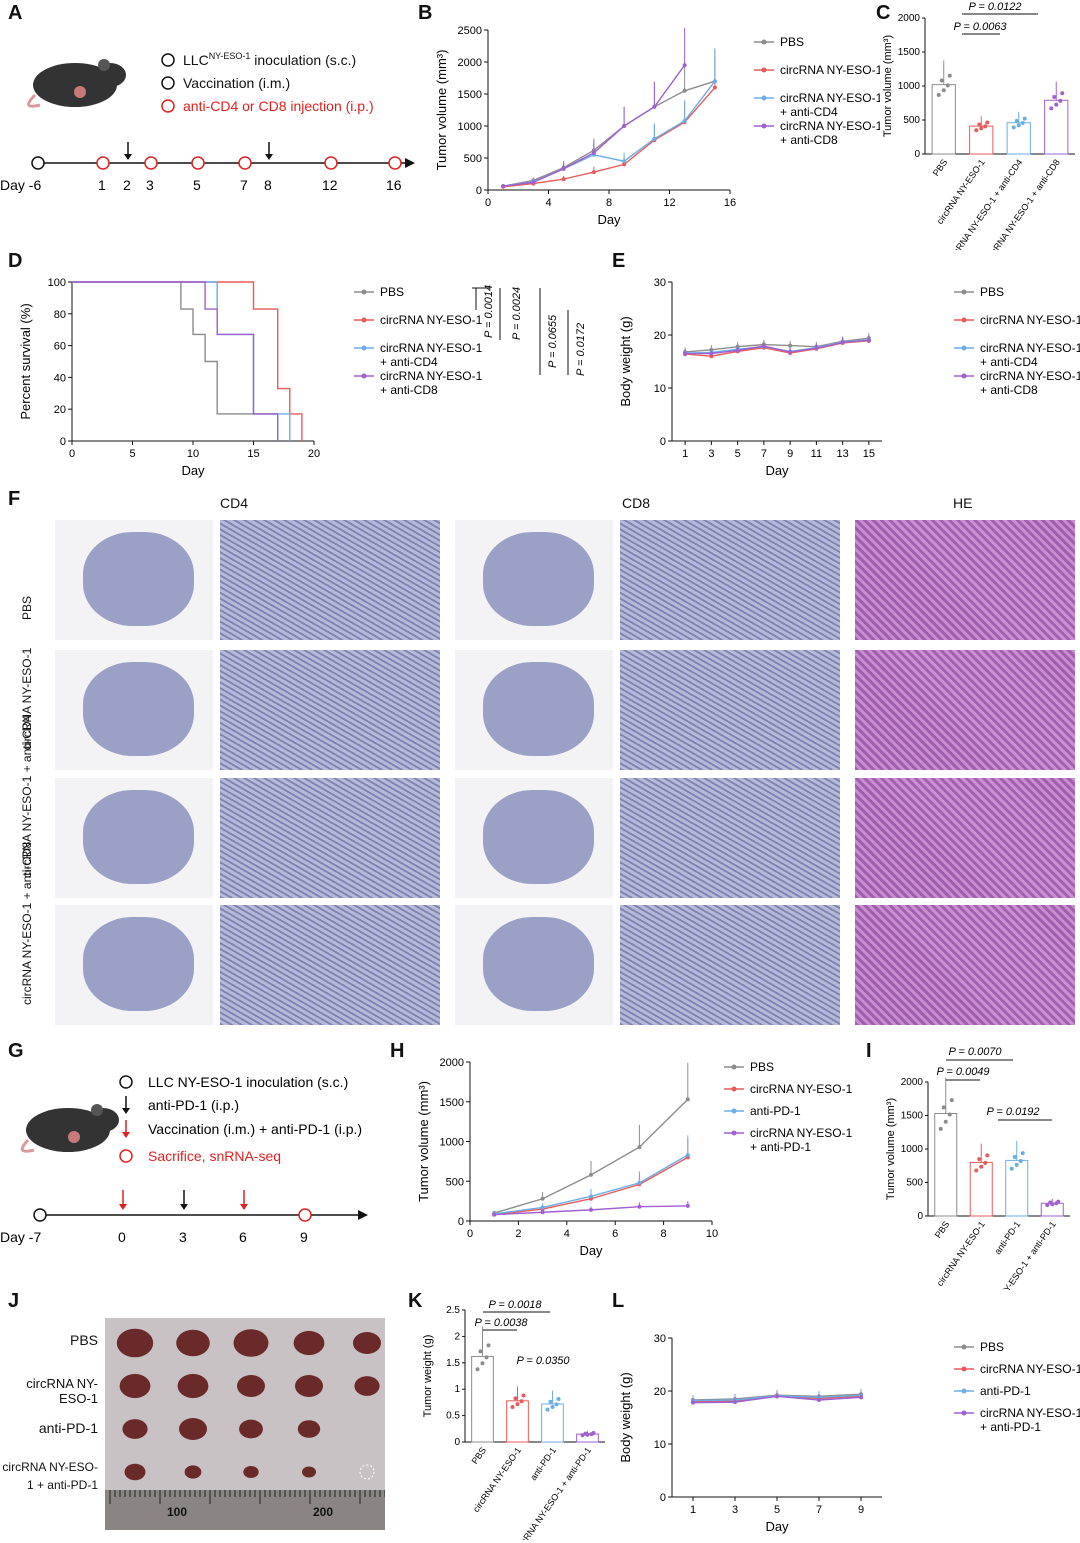 The height and width of the screenshot is (1543, 1080). What do you see at coordinates (175, 361) in the screenshot?
I see `series-line` at bounding box center [175, 361].